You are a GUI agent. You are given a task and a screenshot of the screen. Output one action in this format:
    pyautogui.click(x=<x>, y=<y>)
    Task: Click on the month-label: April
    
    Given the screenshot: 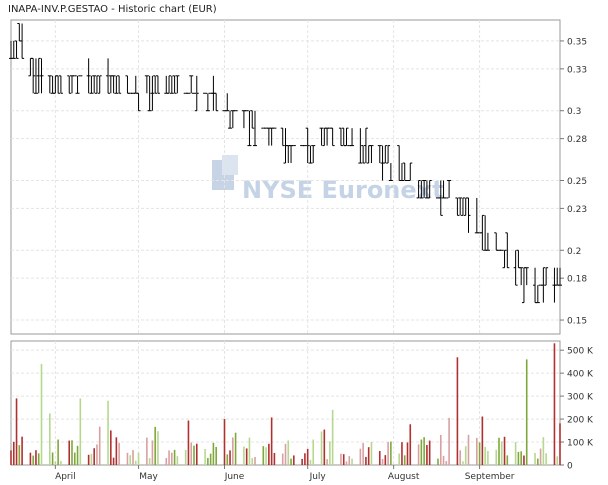 What is the action you would take?
    pyautogui.click(x=65, y=477)
    